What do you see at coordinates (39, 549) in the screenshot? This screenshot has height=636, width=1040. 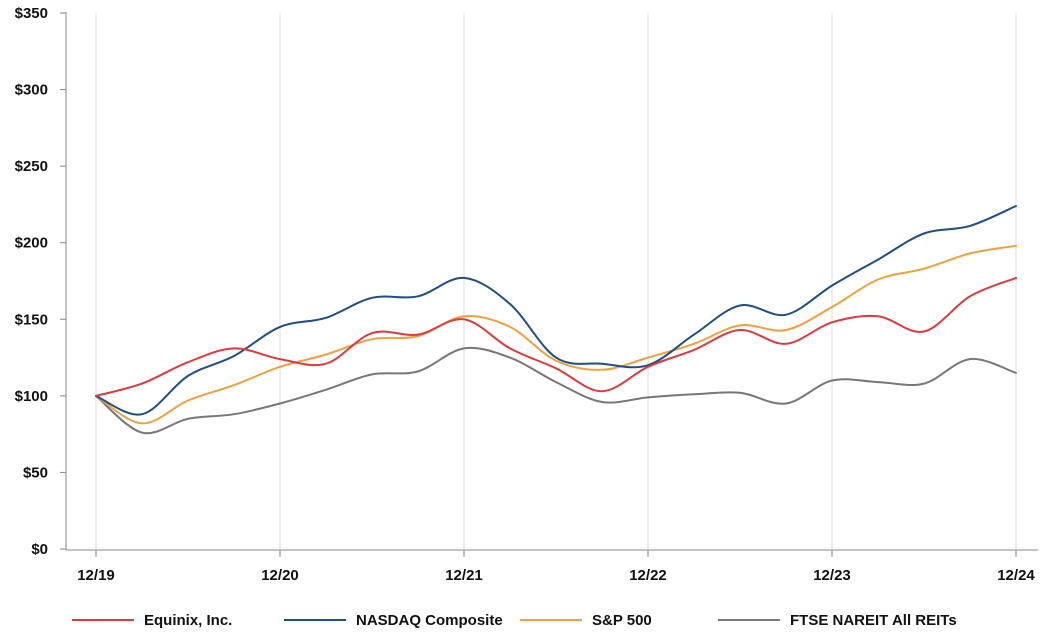 I see `y-tick-label: $0` at bounding box center [39, 549].